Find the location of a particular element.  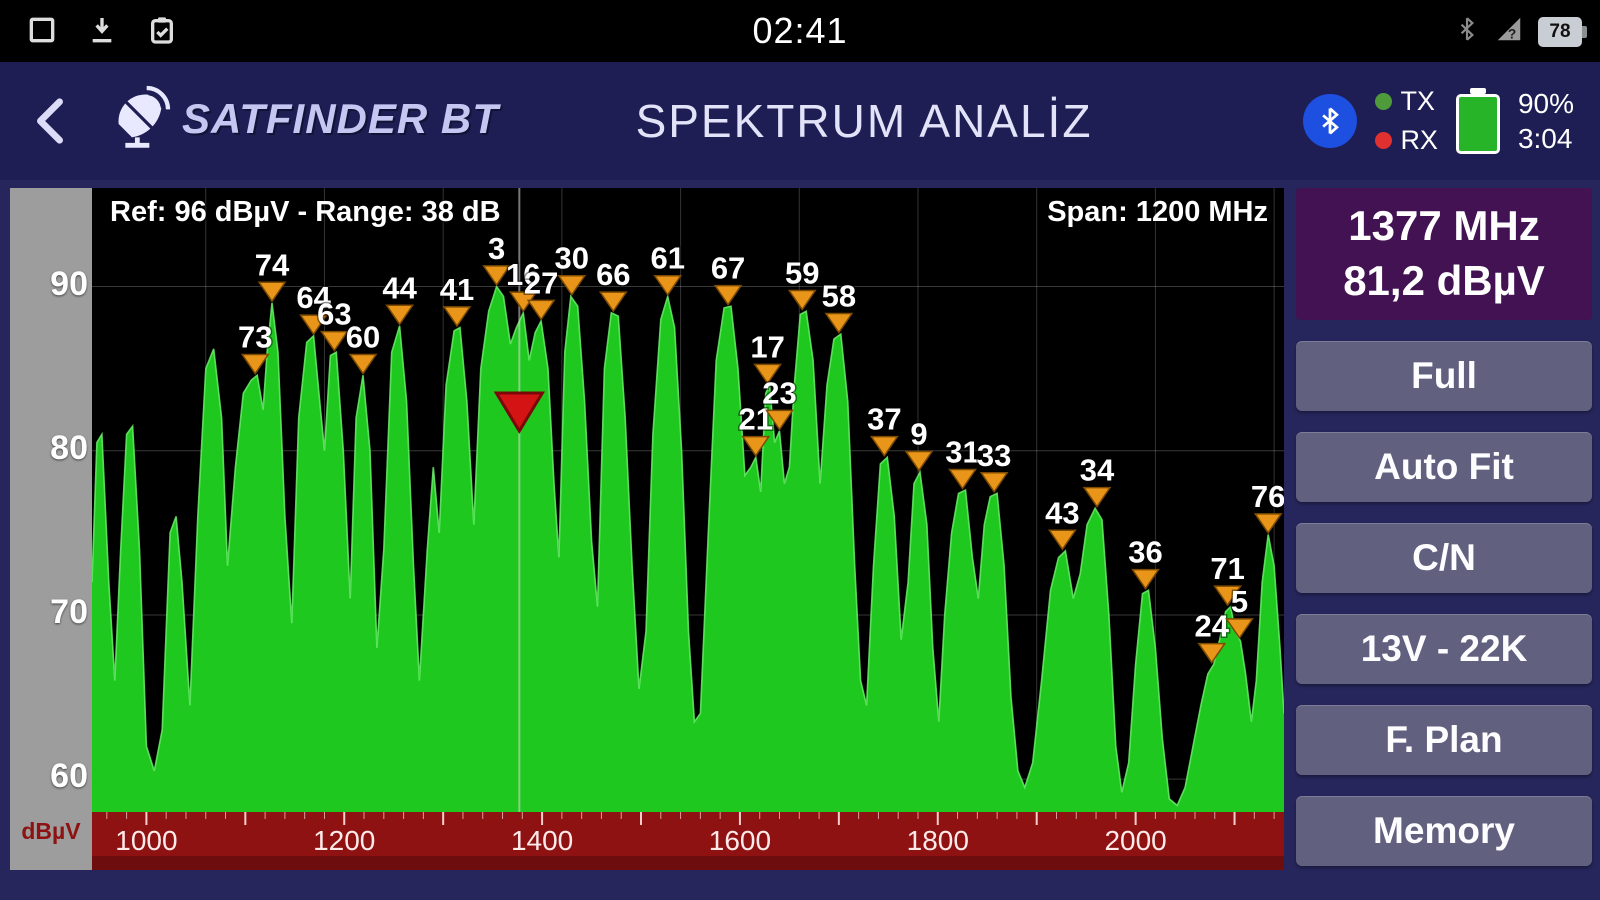

marker-label: 27 is located at coordinates (541, 282).